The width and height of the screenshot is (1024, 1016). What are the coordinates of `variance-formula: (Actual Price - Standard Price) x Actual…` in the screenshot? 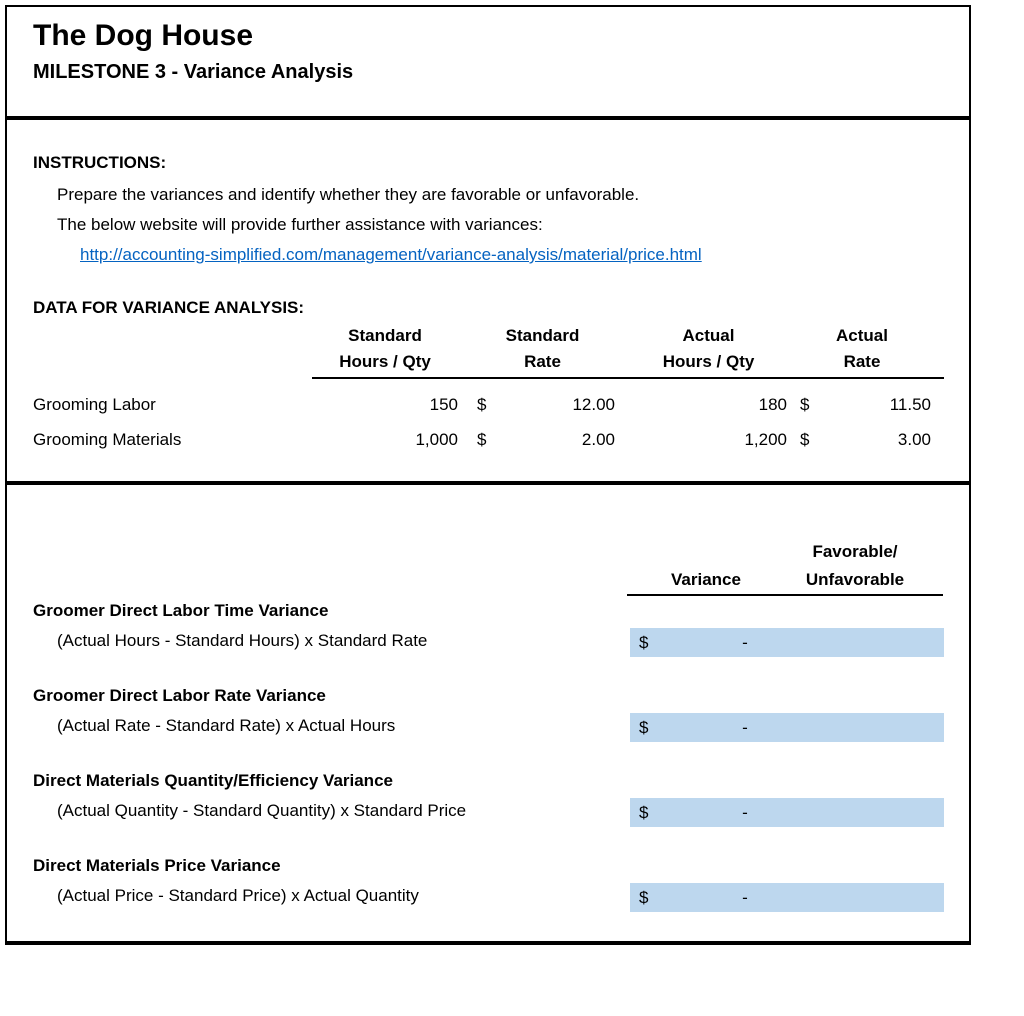 It's located at (238, 895).